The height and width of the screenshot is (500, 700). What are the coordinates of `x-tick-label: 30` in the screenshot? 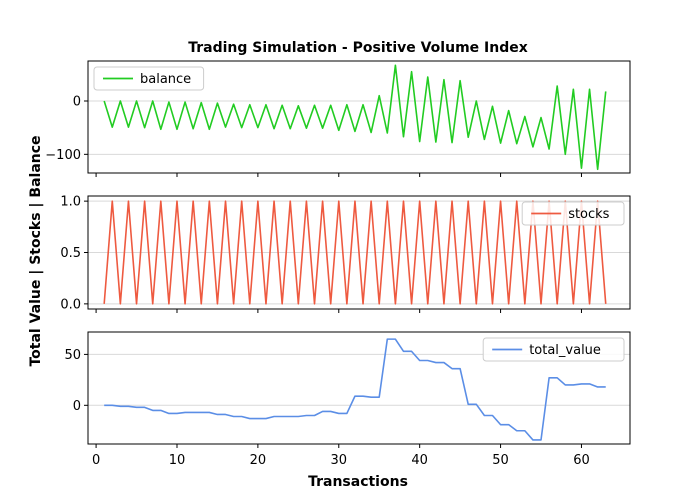 It's located at (339, 460).